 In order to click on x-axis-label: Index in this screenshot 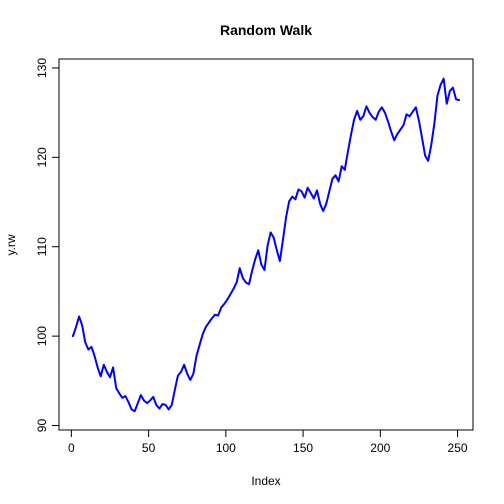, I will do `click(265, 481)`.